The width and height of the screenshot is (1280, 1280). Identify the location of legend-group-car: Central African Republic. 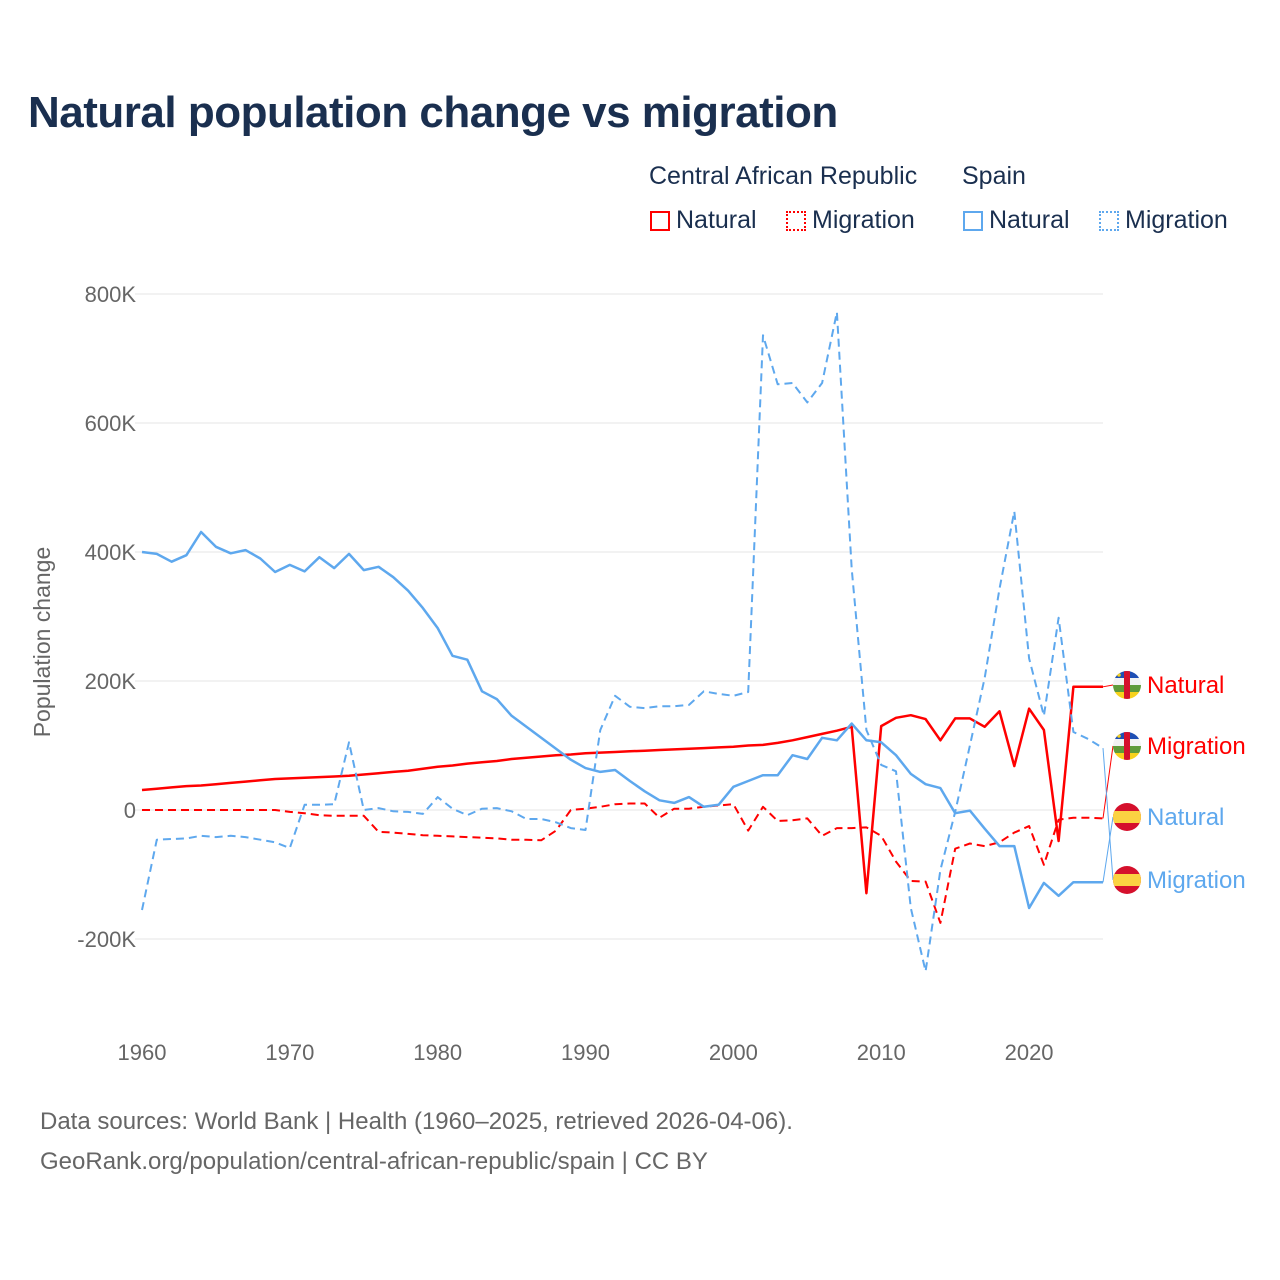
(783, 176).